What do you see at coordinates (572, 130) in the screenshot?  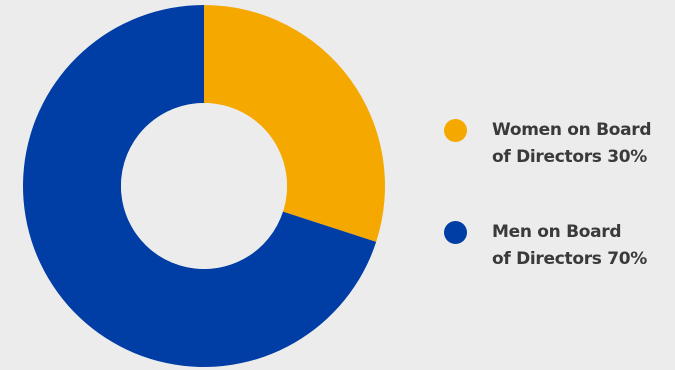 I see `legend-label-women-line-1: Women on Board` at bounding box center [572, 130].